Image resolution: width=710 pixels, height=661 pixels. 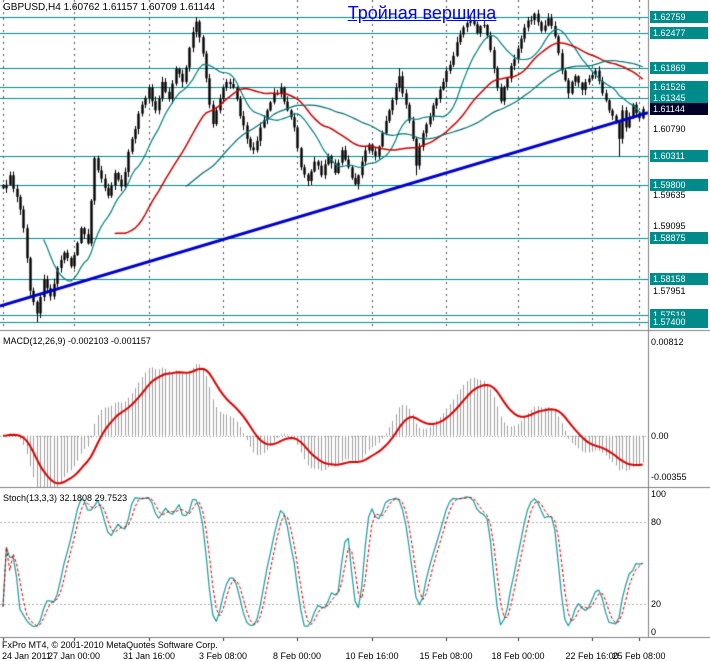 What do you see at coordinates (149, 656) in the screenshot?
I see `time-axis-label: 31 Jan 16:00` at bounding box center [149, 656].